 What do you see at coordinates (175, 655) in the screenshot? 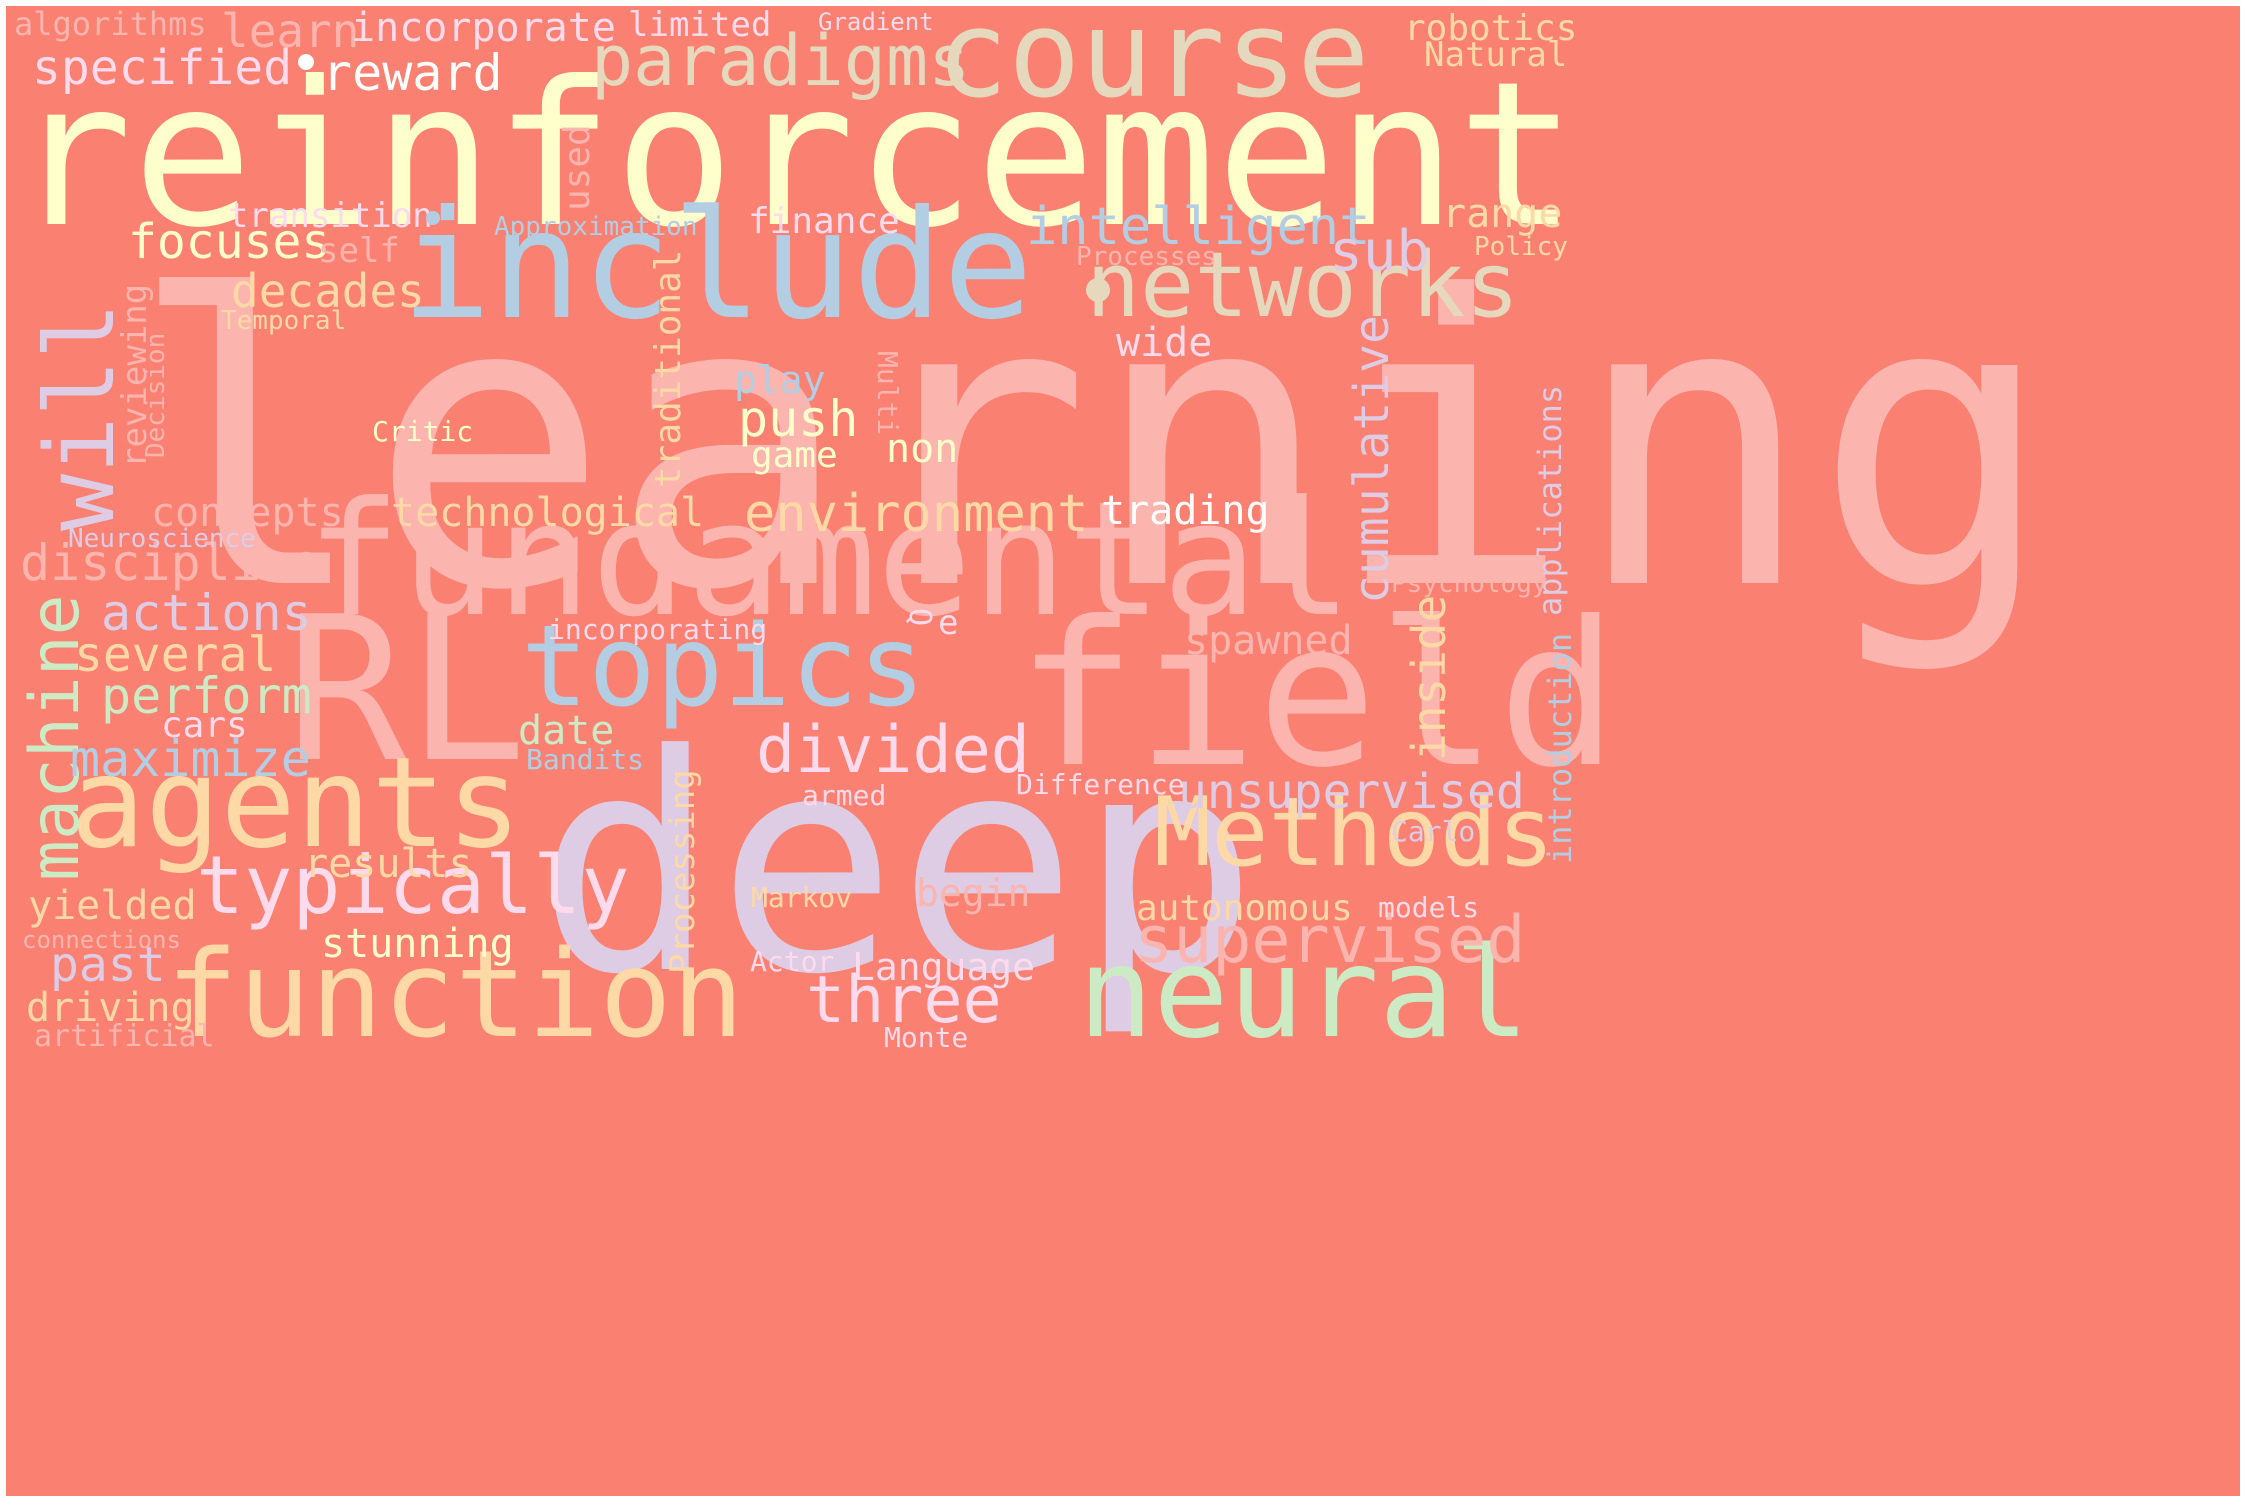
I see `word-several: several` at bounding box center [175, 655].